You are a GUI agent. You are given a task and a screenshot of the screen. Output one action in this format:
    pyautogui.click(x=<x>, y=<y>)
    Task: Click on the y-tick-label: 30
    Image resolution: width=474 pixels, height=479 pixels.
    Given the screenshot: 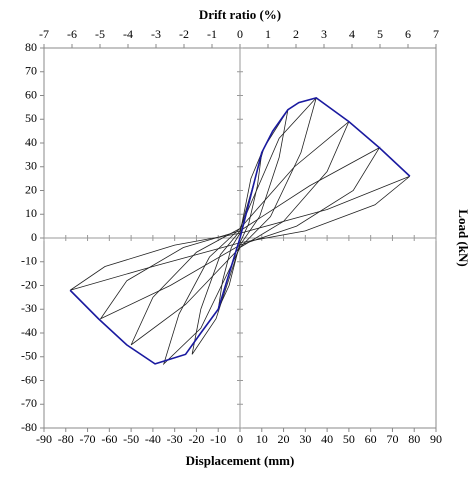 What is the action you would take?
    pyautogui.click(x=31, y=166)
    